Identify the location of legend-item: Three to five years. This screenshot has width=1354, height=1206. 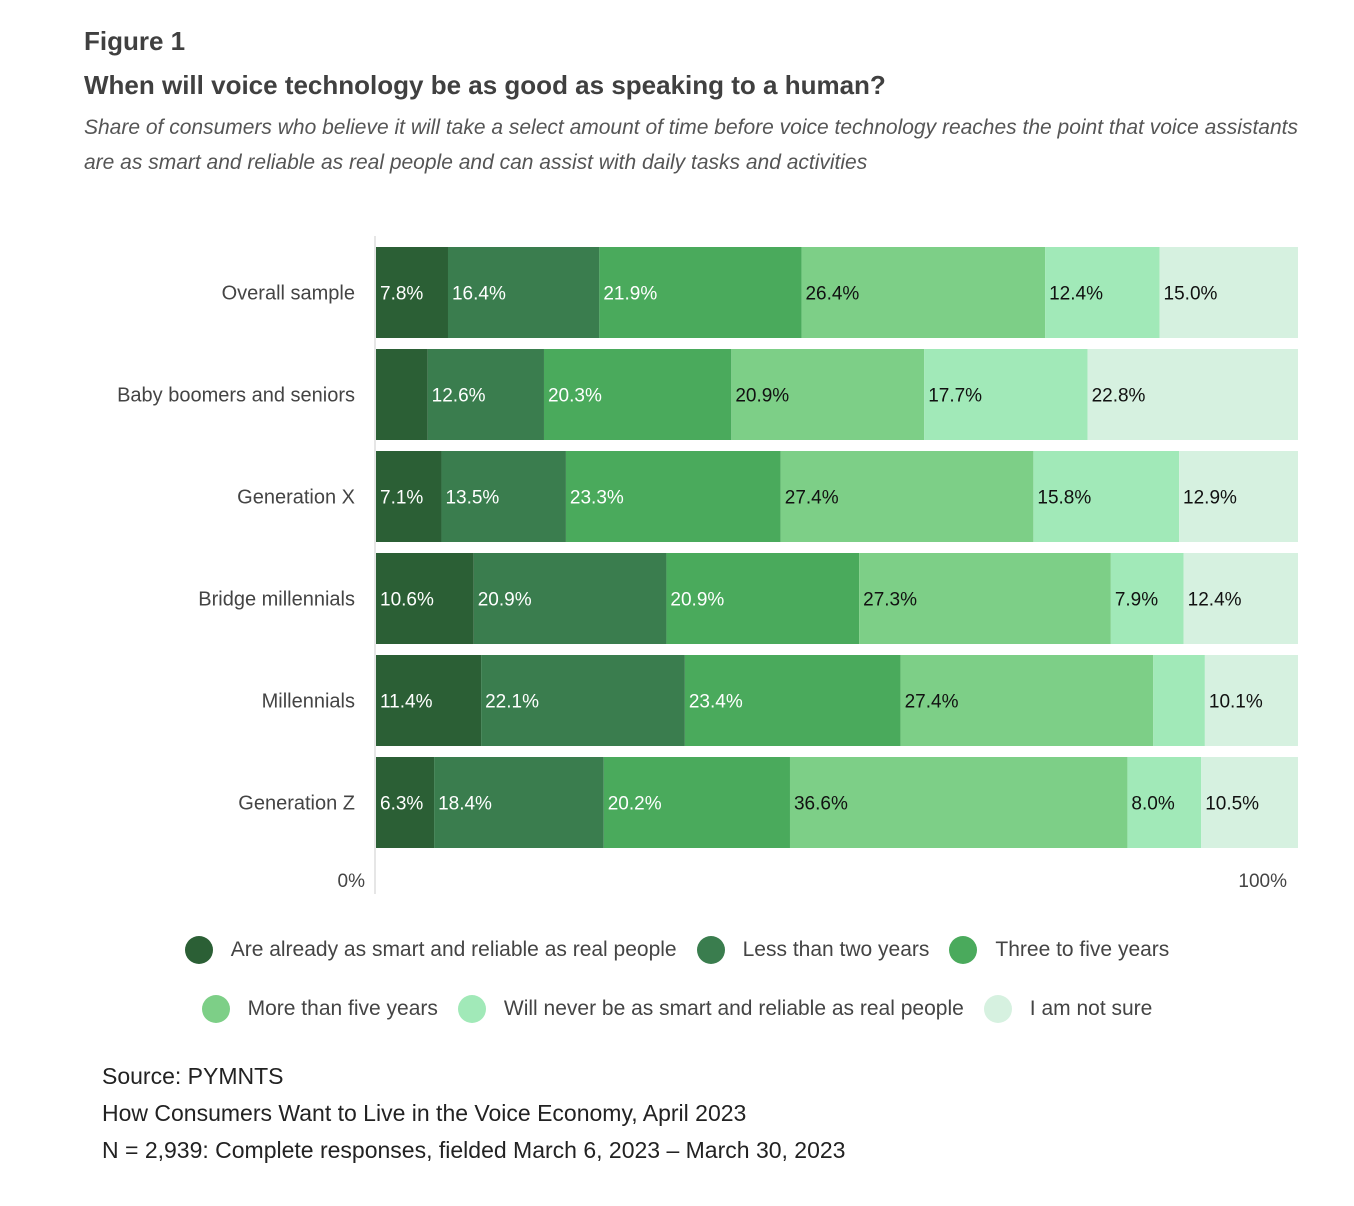
(1059, 950).